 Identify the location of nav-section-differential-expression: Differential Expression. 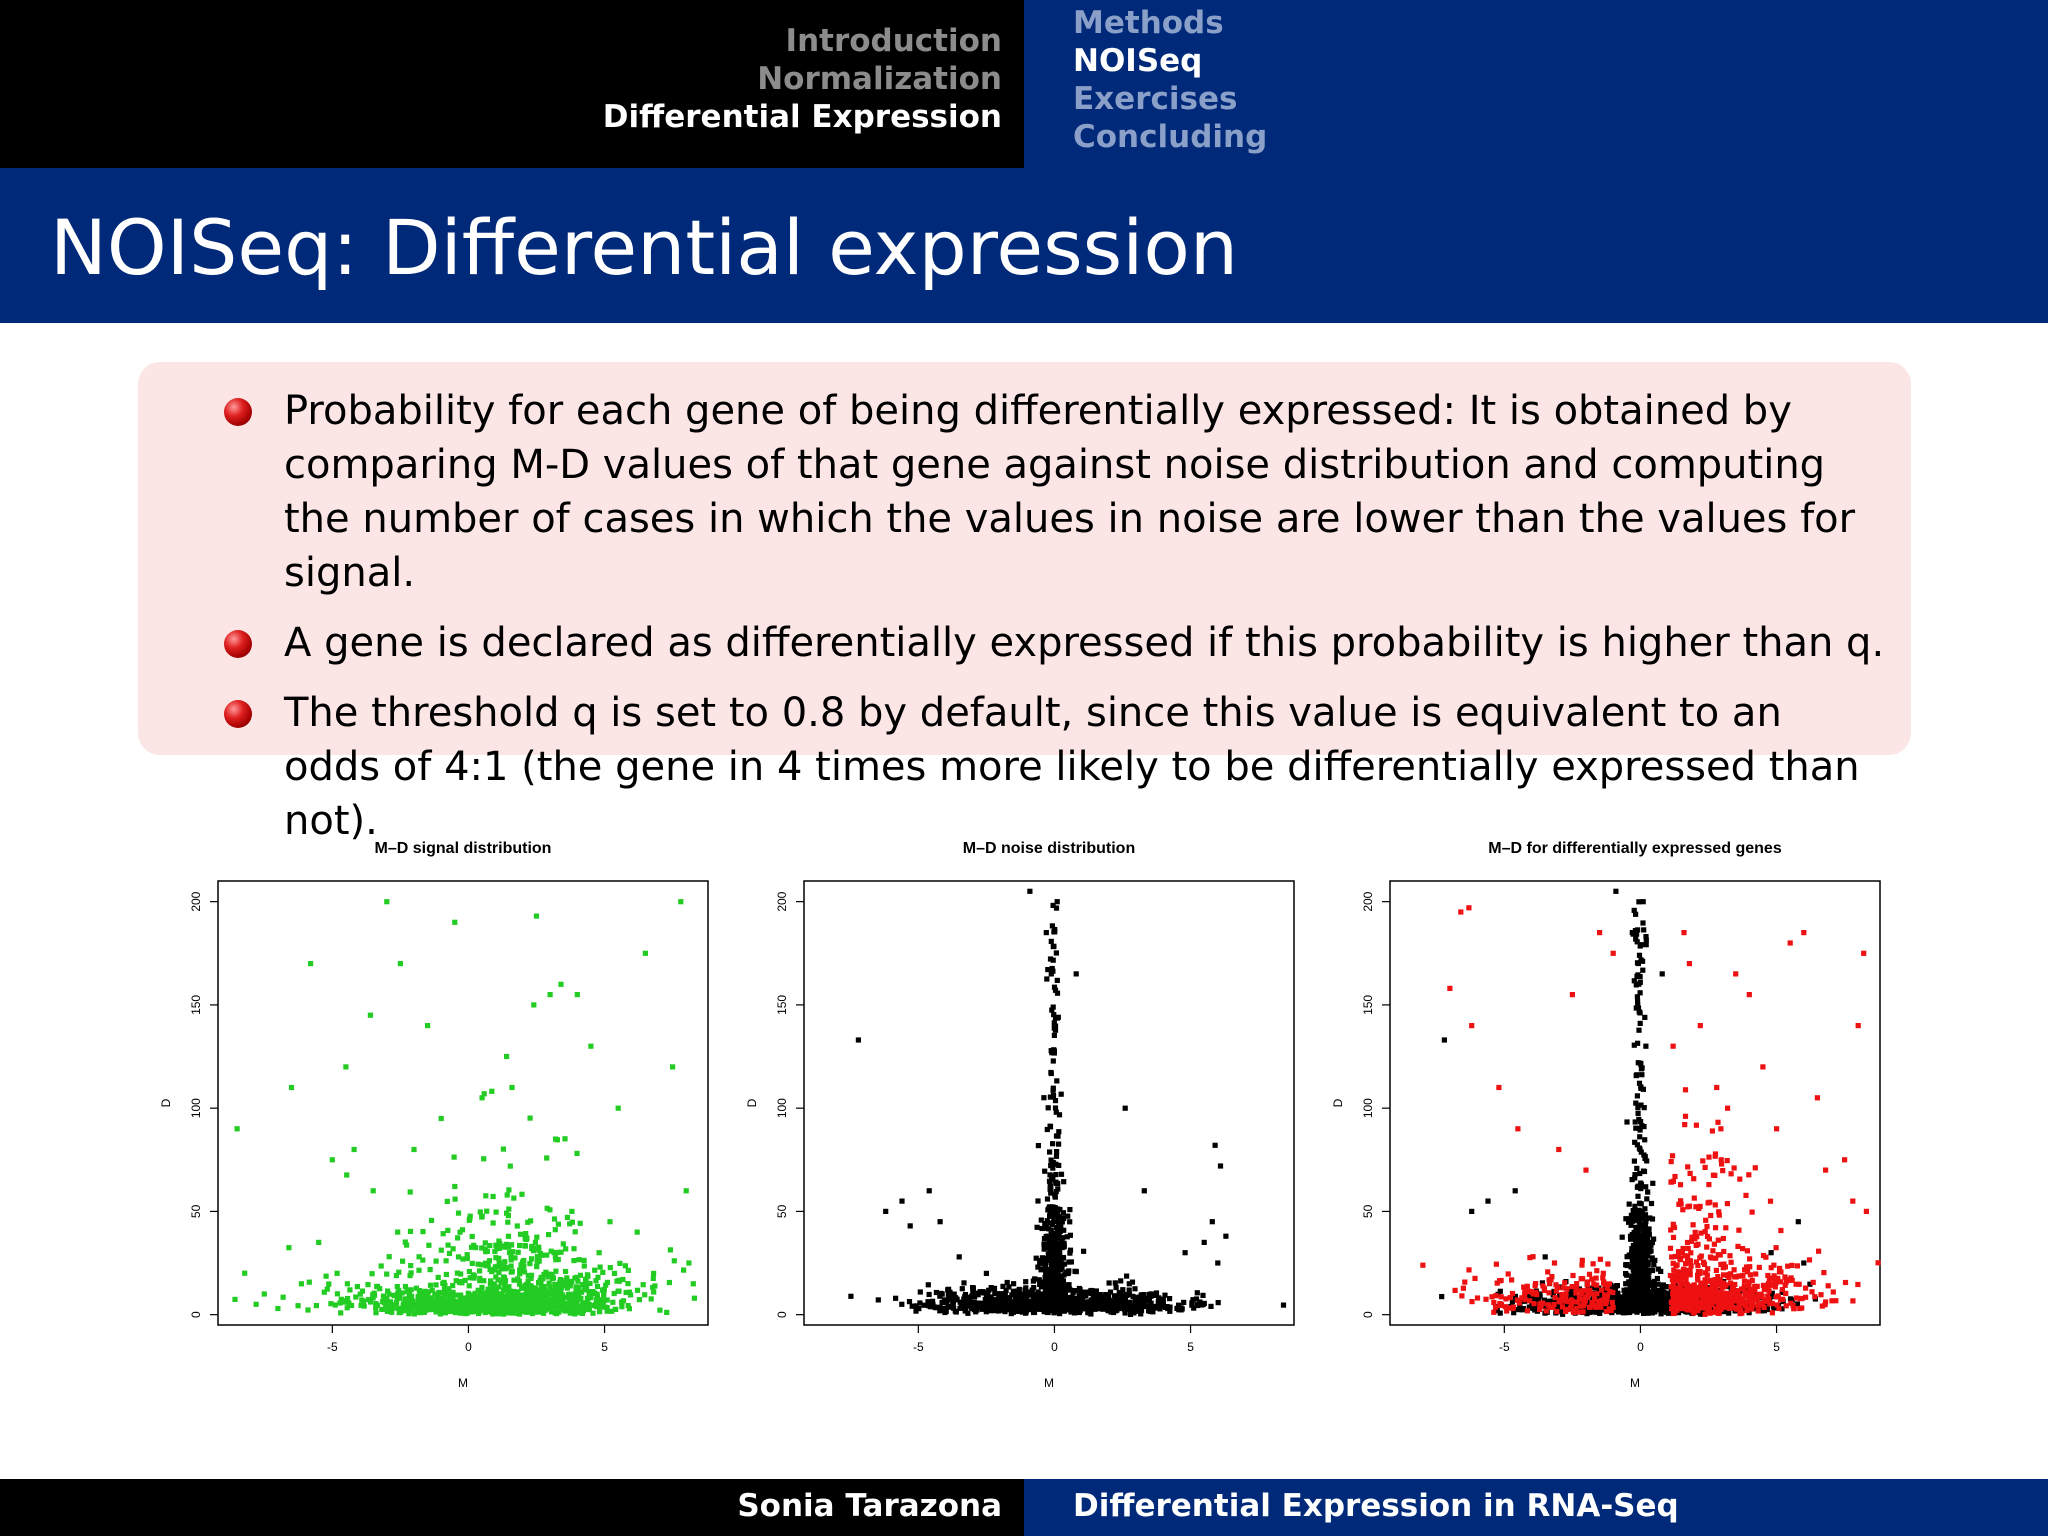
(802, 117).